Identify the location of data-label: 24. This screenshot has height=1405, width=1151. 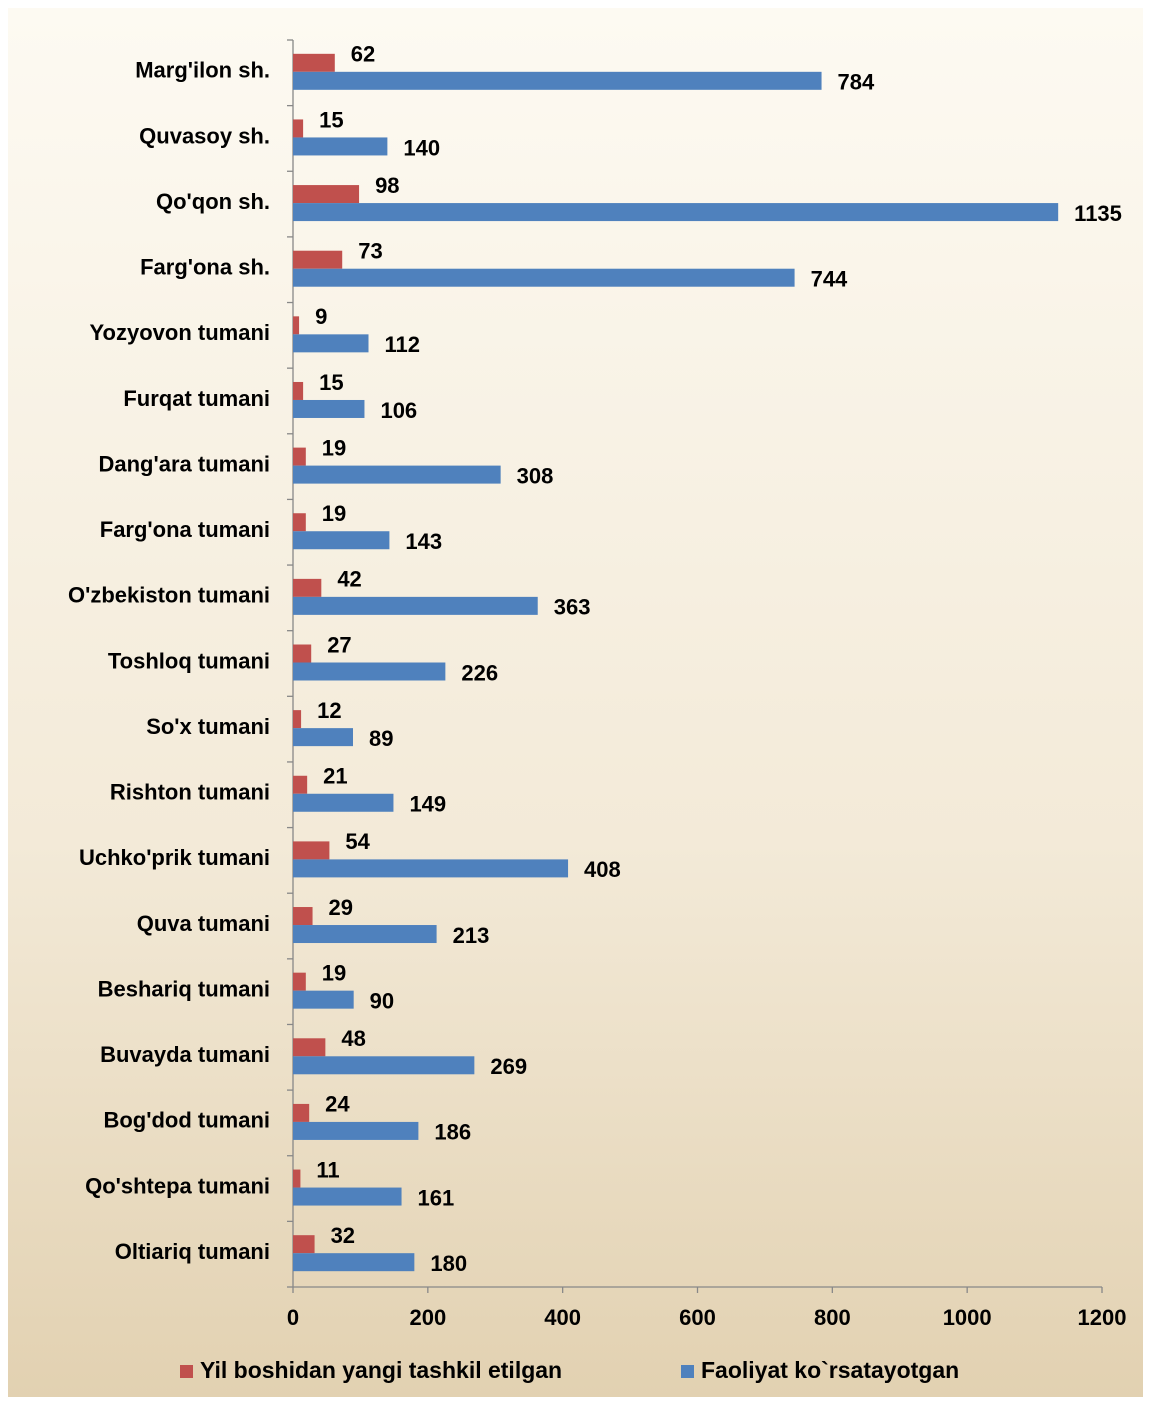
(337, 1104).